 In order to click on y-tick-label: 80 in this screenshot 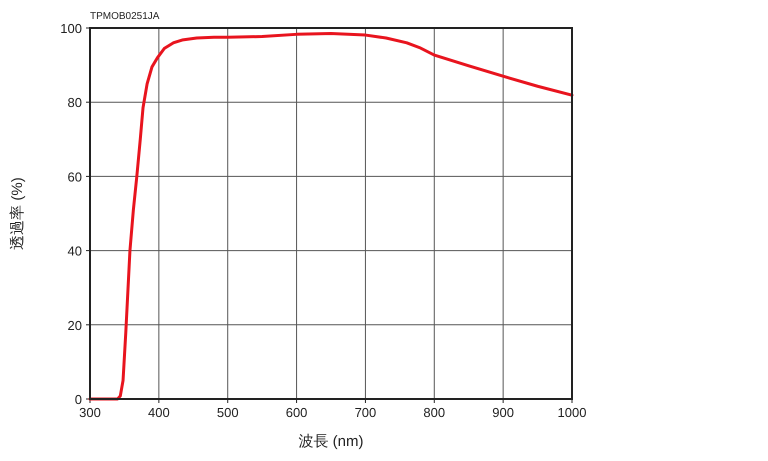, I will do `click(75, 102)`.